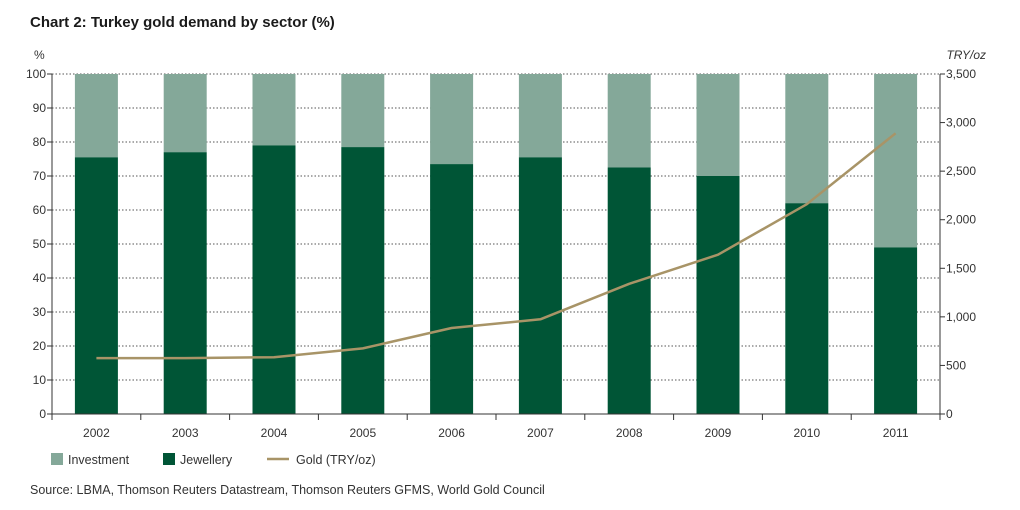  Describe the element at coordinates (718, 433) in the screenshot. I see `x-tick-label-2009: 2009` at that location.